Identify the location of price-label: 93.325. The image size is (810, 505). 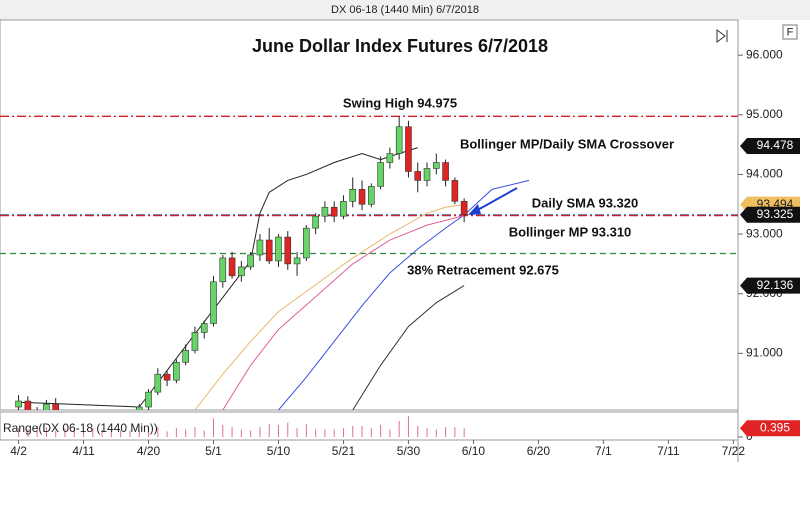
(775, 214).